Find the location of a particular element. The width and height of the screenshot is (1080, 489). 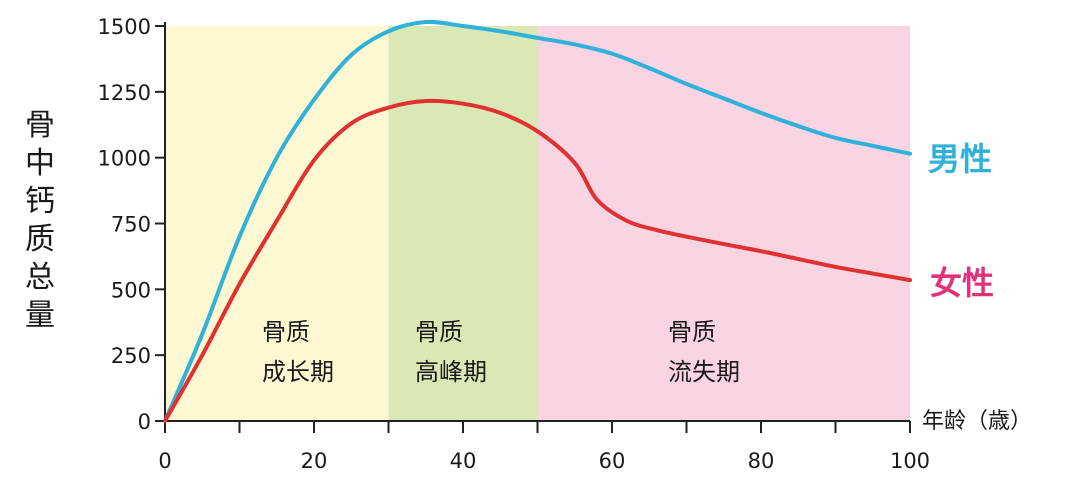

y-axis-label-char: 量 is located at coordinates (40, 315).